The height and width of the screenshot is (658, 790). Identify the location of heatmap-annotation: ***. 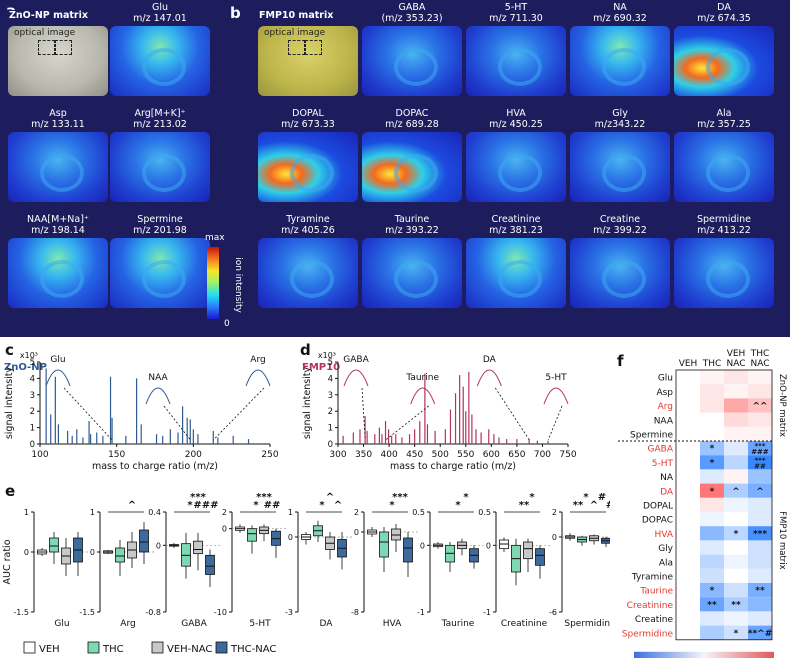
(760, 534).